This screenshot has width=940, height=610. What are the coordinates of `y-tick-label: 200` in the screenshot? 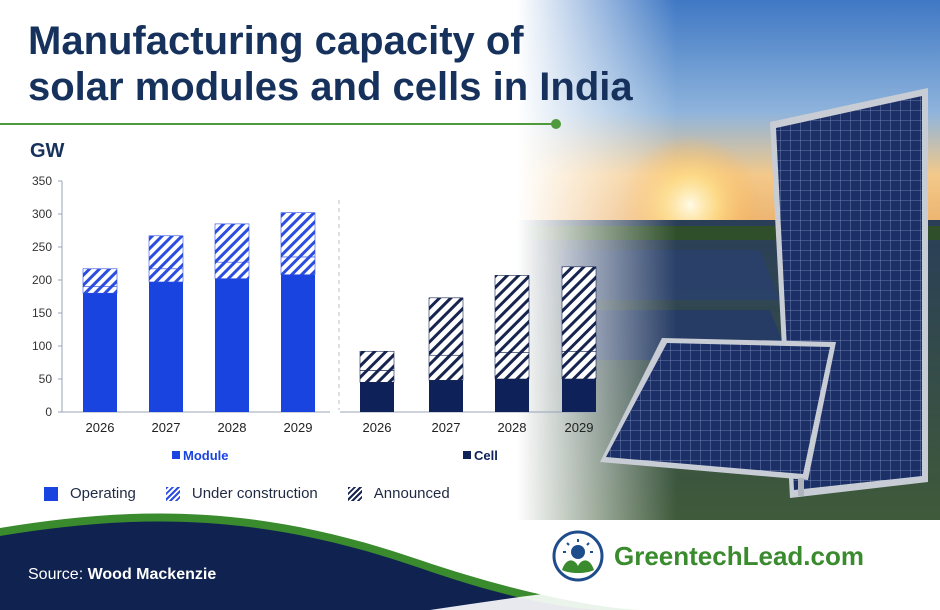 It's located at (42, 280).